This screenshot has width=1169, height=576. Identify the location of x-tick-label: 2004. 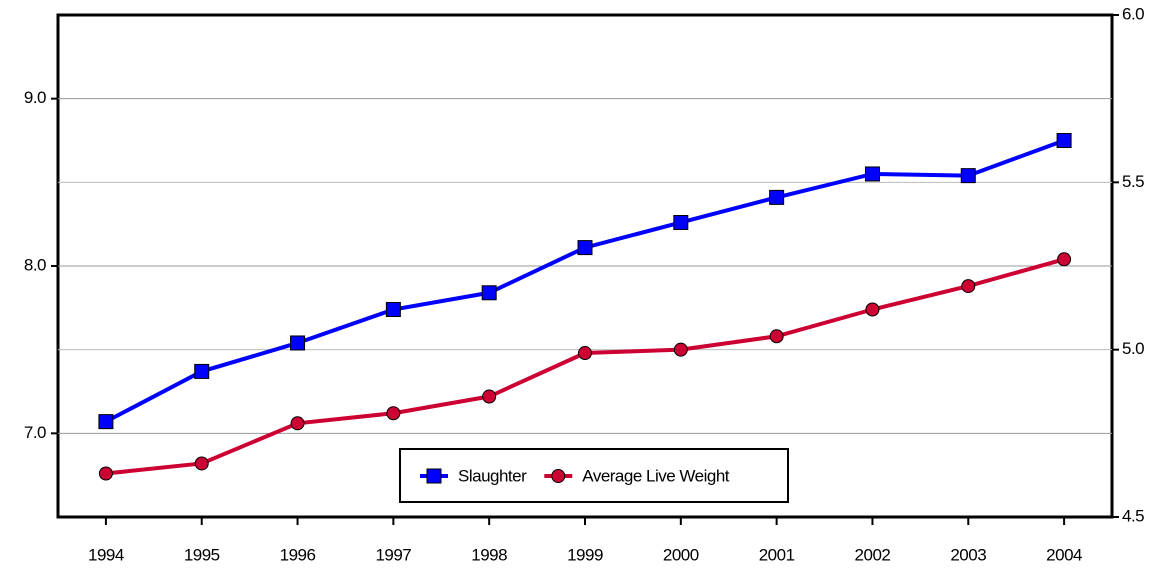
(1064, 554).